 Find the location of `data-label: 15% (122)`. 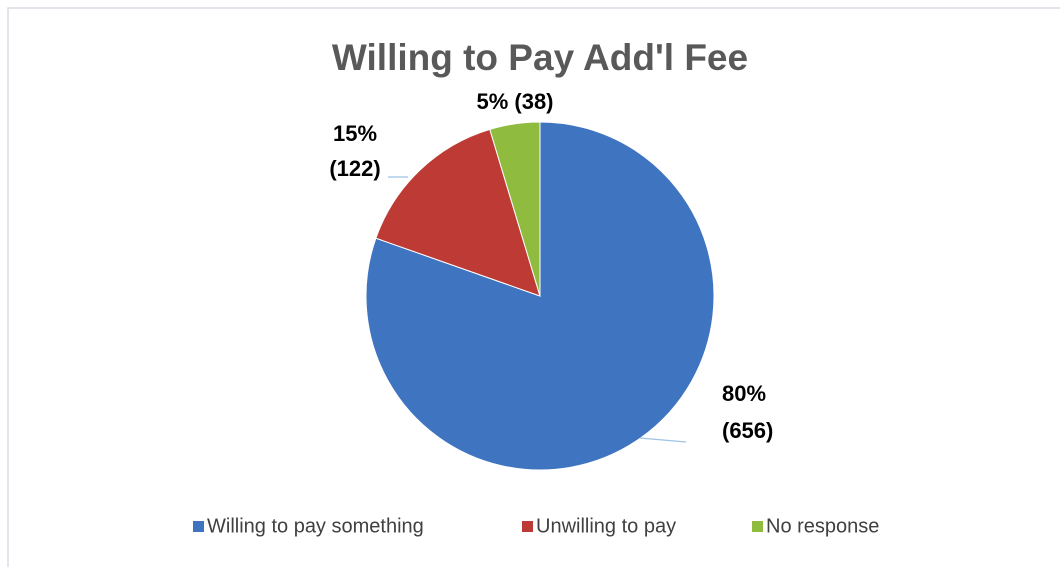

data-label: 15% (122) is located at coordinates (354, 151).